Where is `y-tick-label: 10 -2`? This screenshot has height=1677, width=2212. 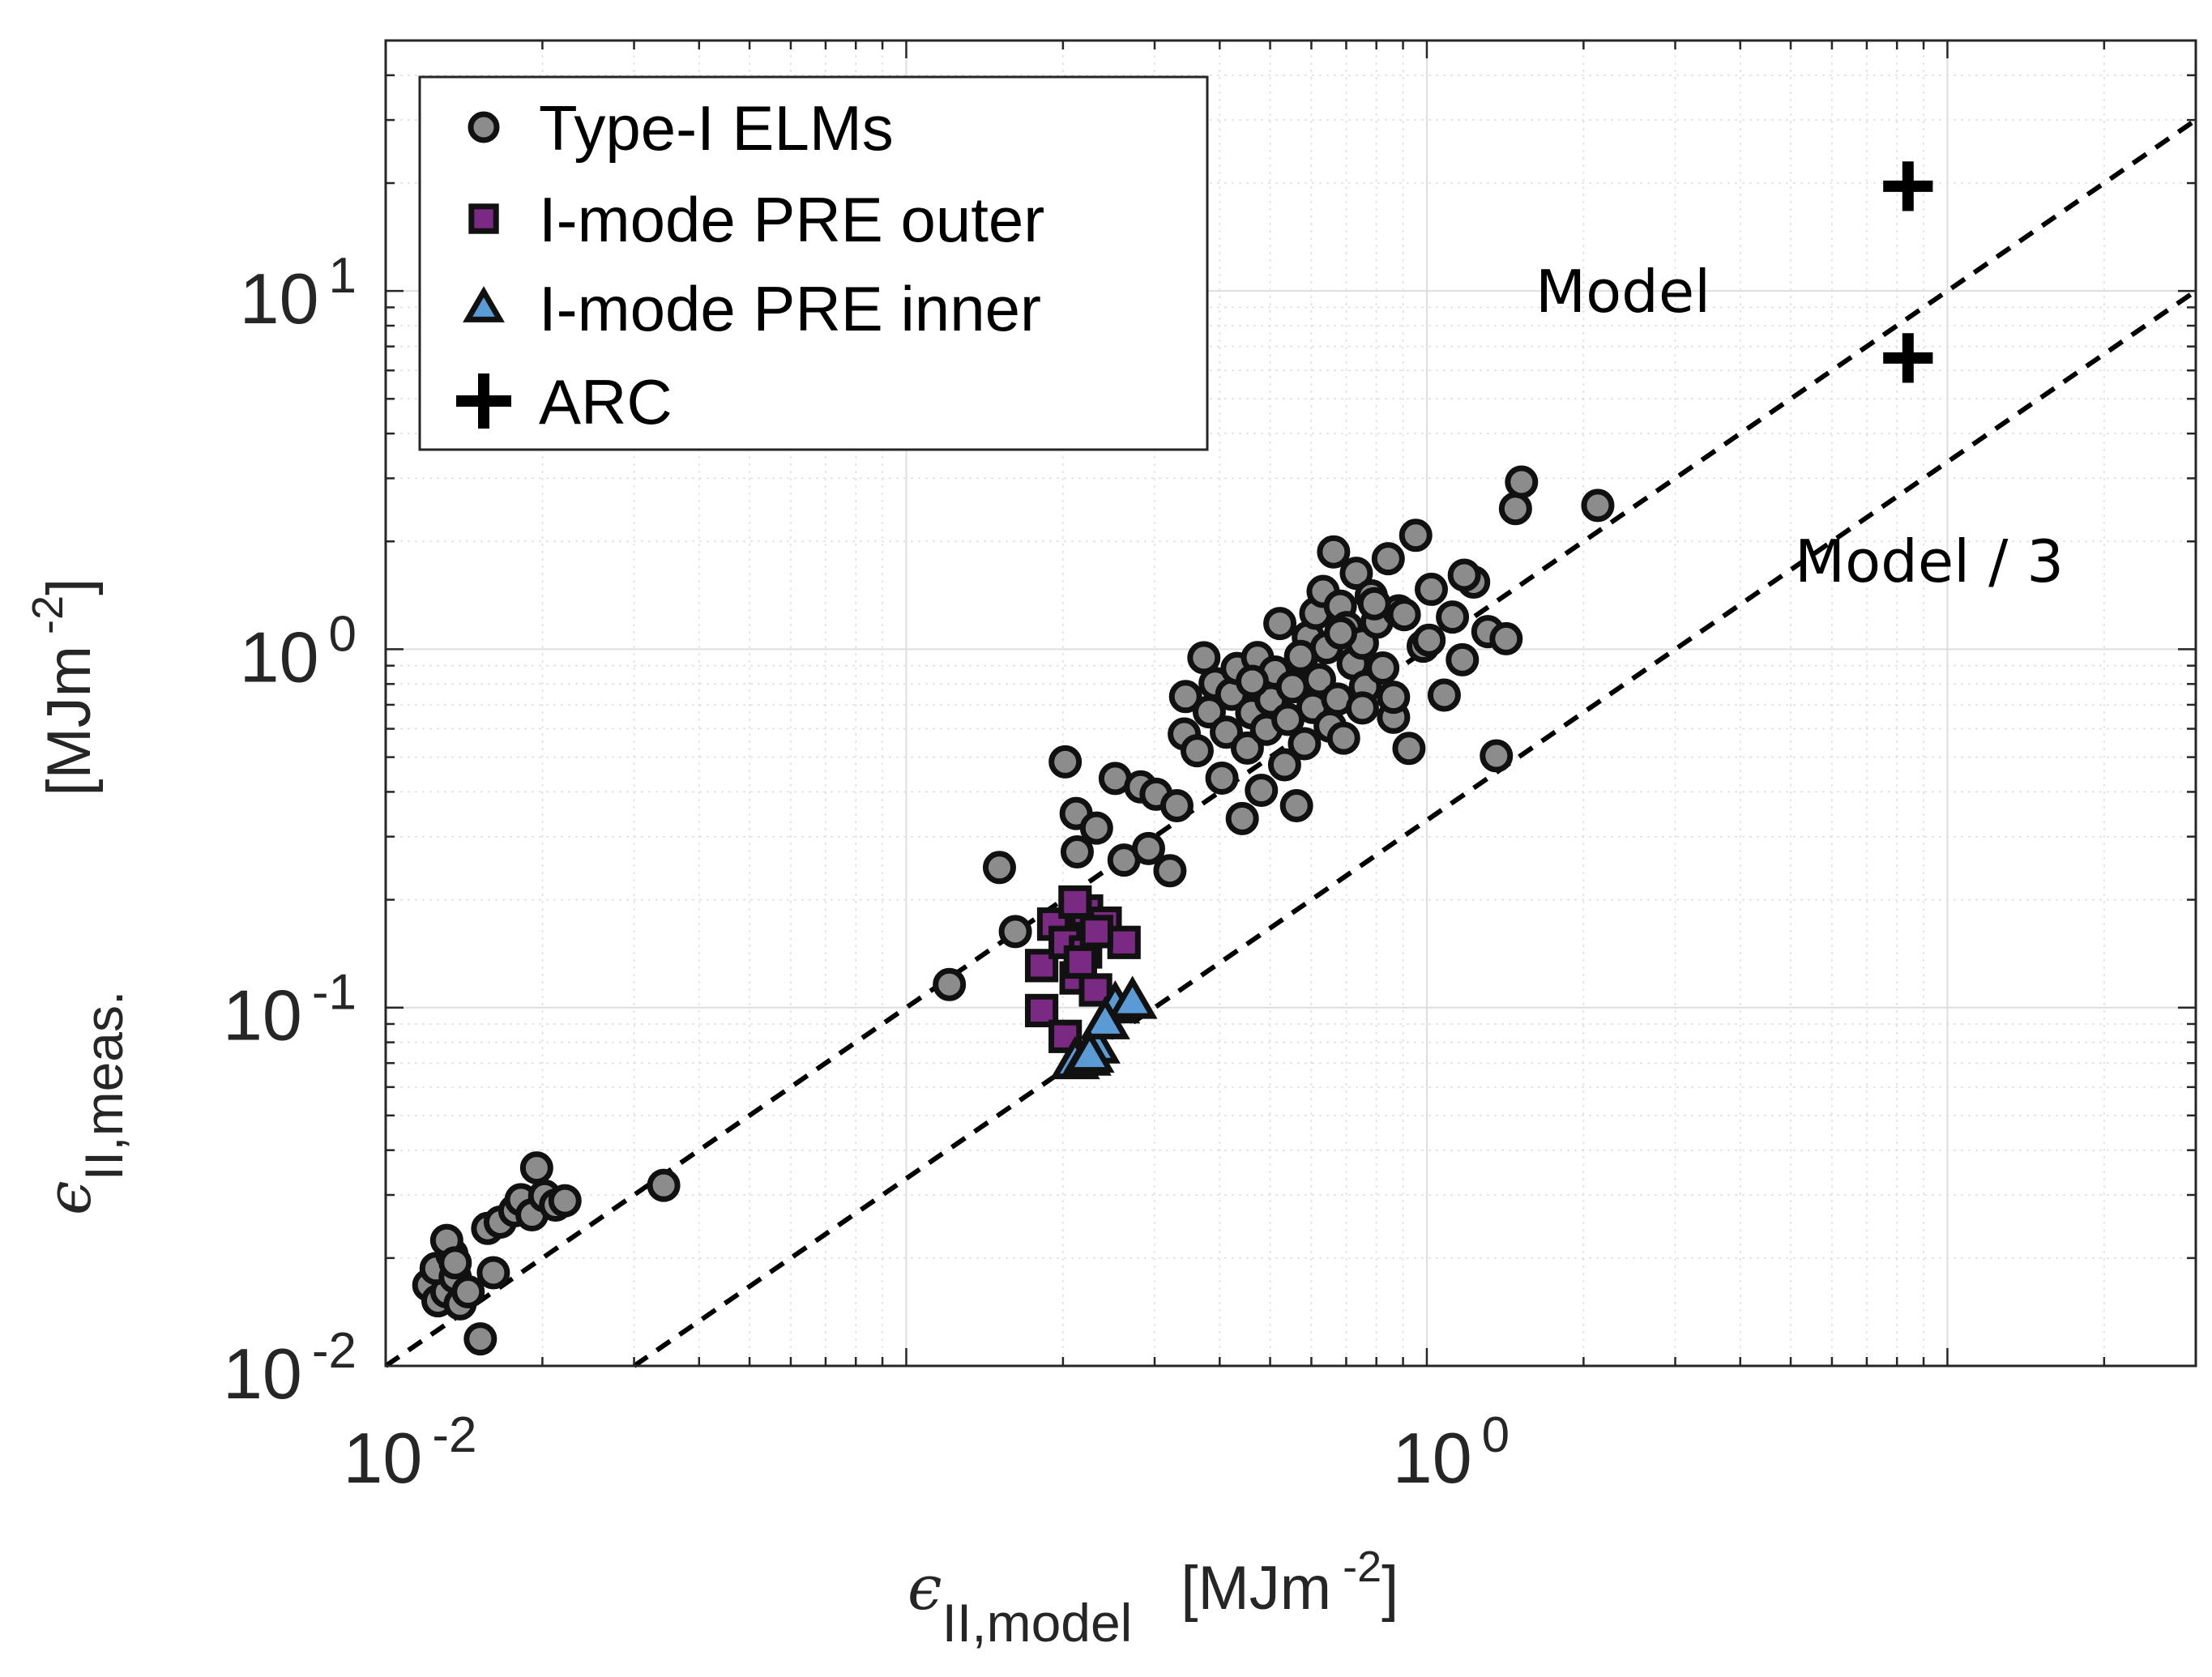 y-tick-label: 10 -2 is located at coordinates (290, 1368).